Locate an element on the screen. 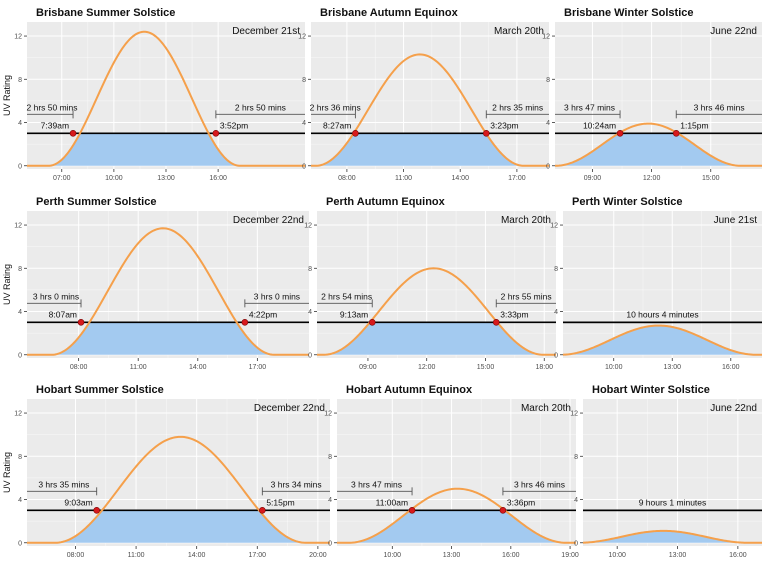  x-tick-label: 08:00 is located at coordinates (76, 555).